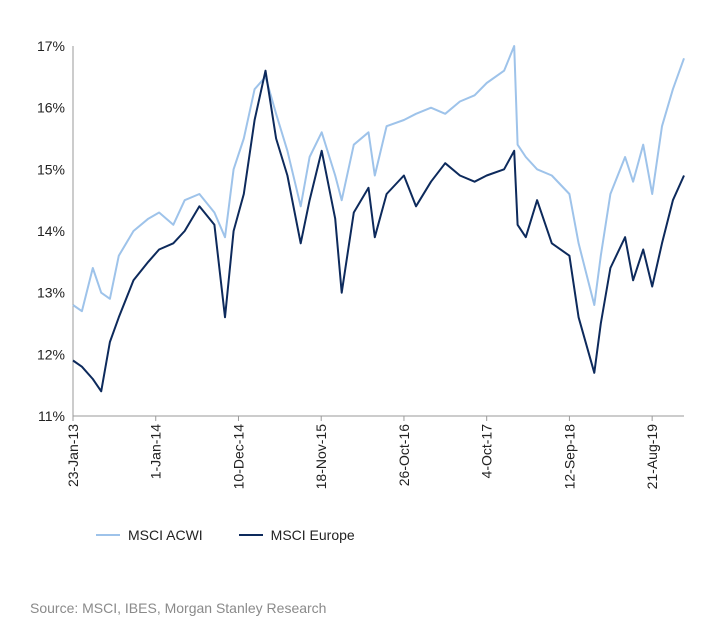  Describe the element at coordinates (250, 535) in the screenshot. I see `legend-swatch-europe` at that location.